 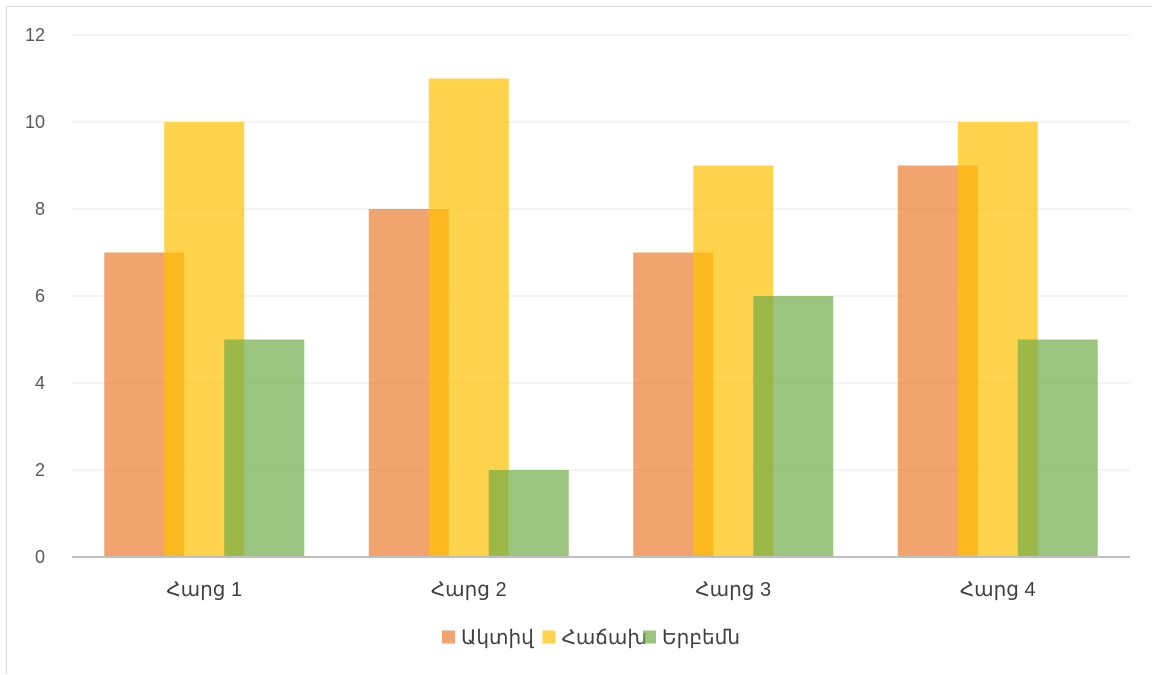 What do you see at coordinates (40, 383) in the screenshot?
I see `y-tick-label: 4` at bounding box center [40, 383].